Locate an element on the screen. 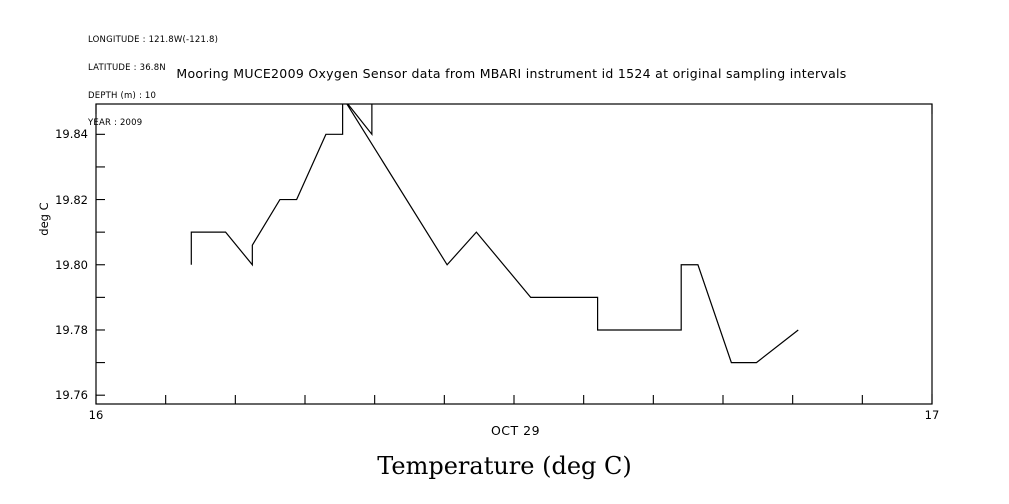  y-tick-label: 19.76 is located at coordinates (71, 395).